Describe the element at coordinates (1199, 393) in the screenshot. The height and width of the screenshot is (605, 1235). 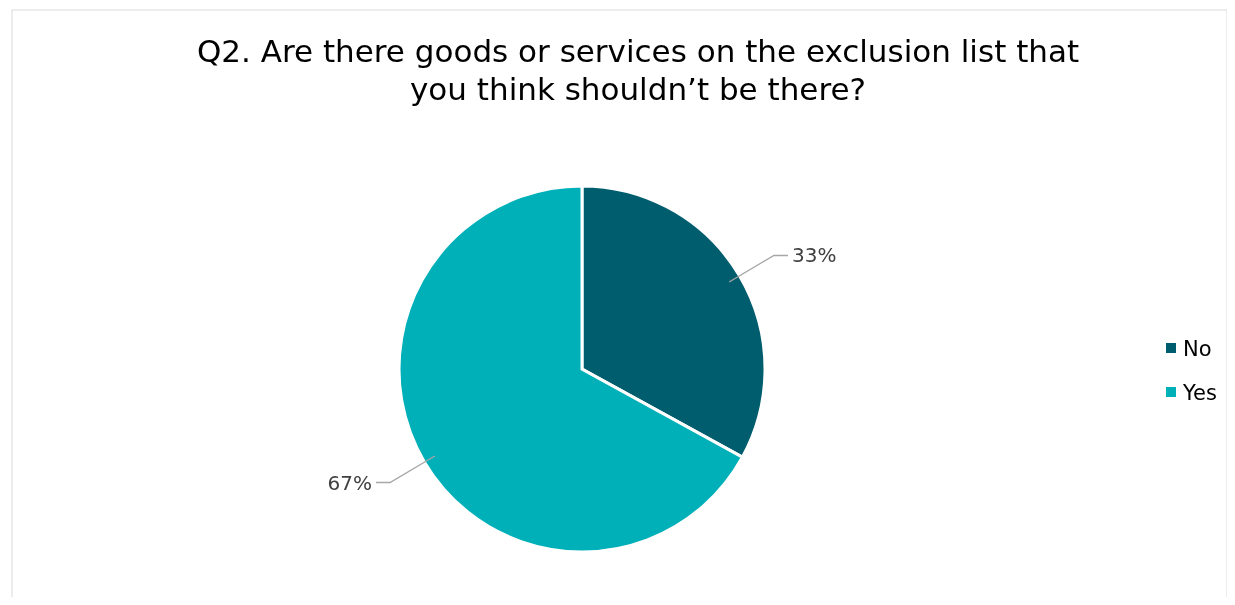
I see `legend-label: Yes` at that location.